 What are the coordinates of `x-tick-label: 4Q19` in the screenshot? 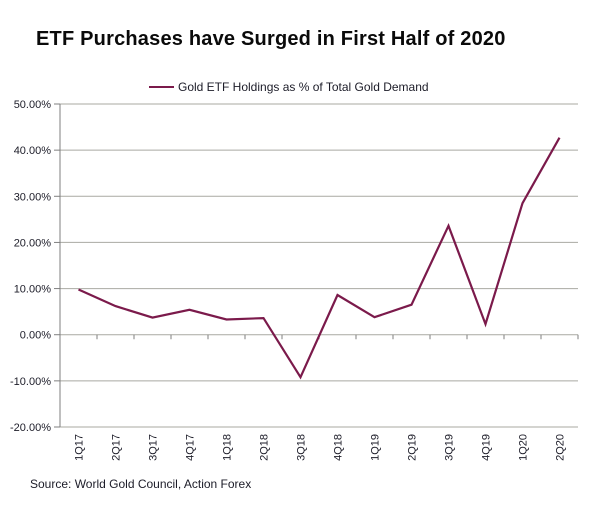 It's located at (487, 447).